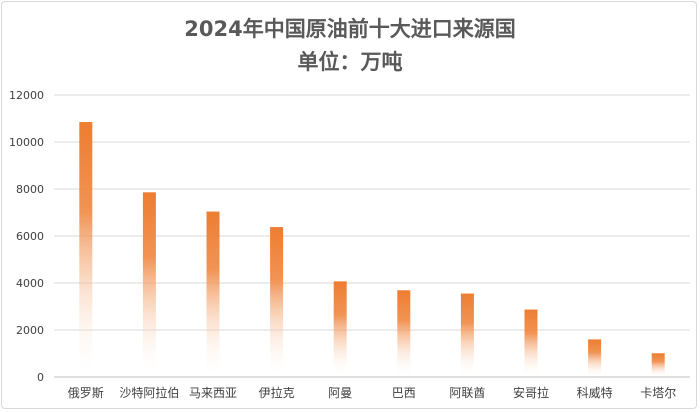 This screenshot has height=412, width=700. I want to click on chart-subtitle: 单位：万吨, so click(350, 62).